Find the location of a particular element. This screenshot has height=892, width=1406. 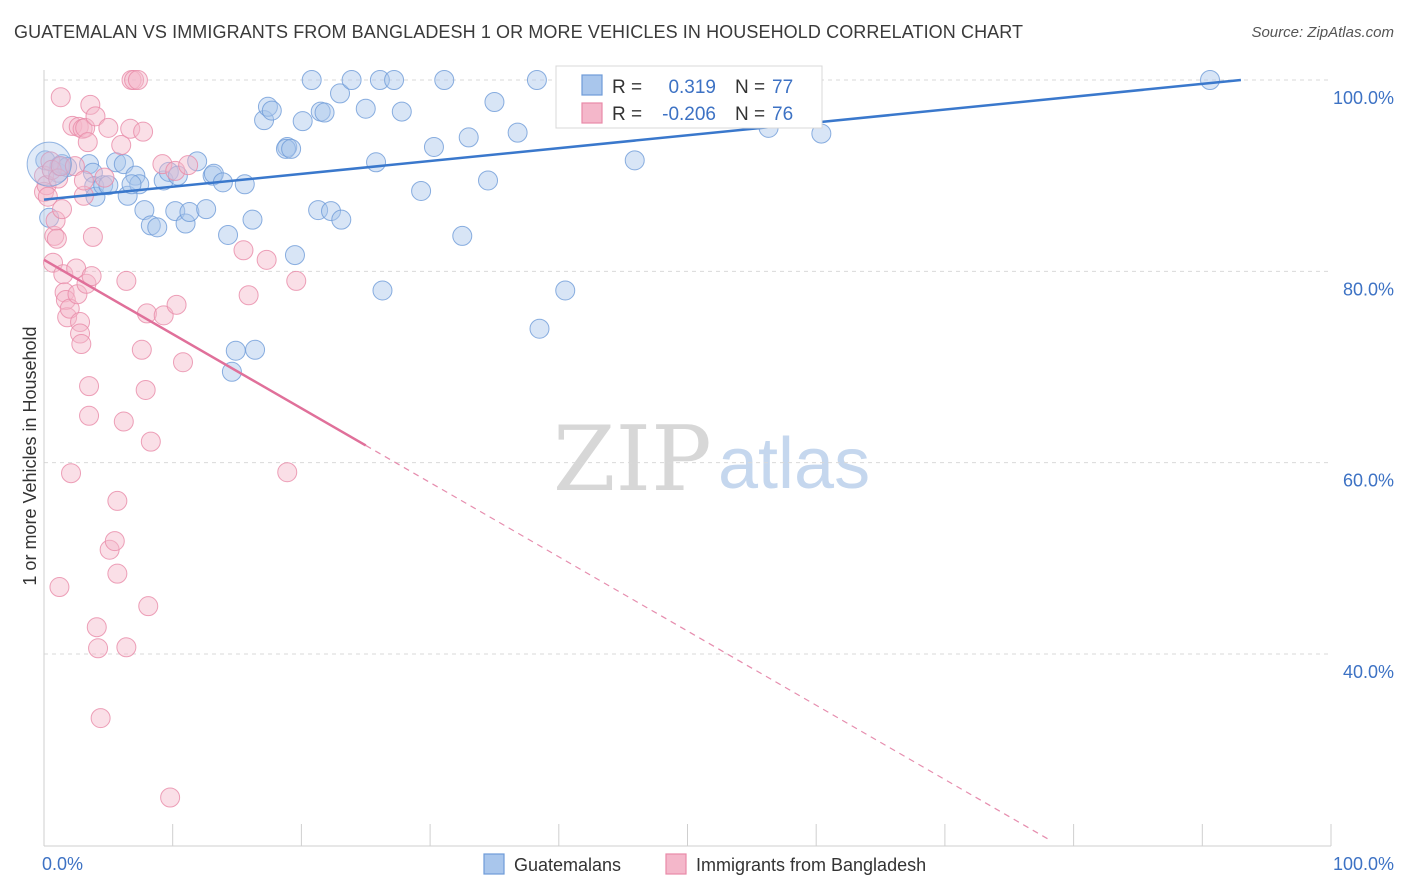

legend-label-guatemalans: Guatemalans is located at coordinates (567, 865).